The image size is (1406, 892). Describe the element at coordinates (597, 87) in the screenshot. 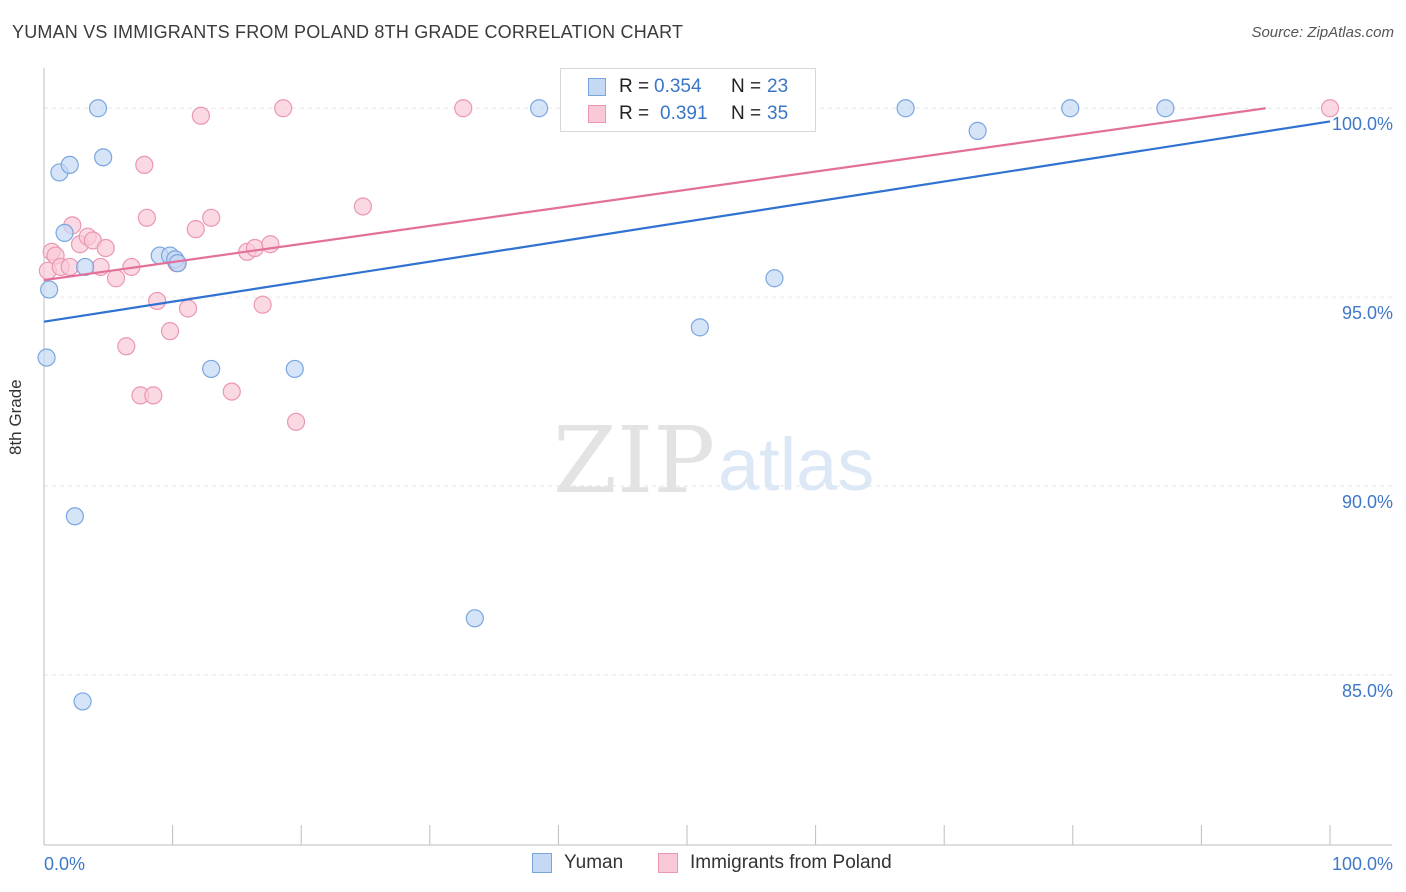

I see `yuman-swatch` at that location.